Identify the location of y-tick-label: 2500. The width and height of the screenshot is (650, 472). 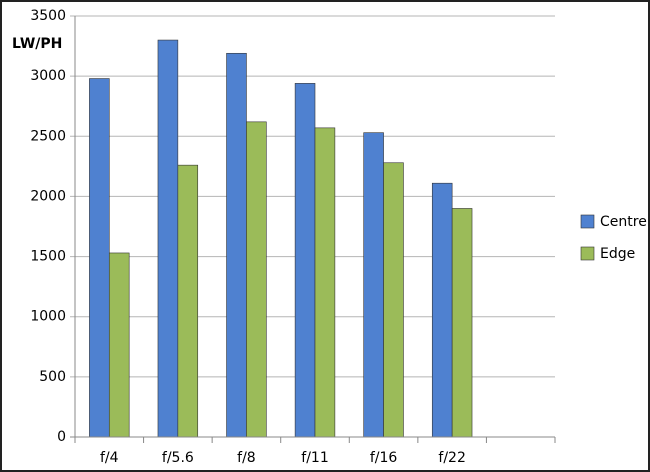
(48, 136).